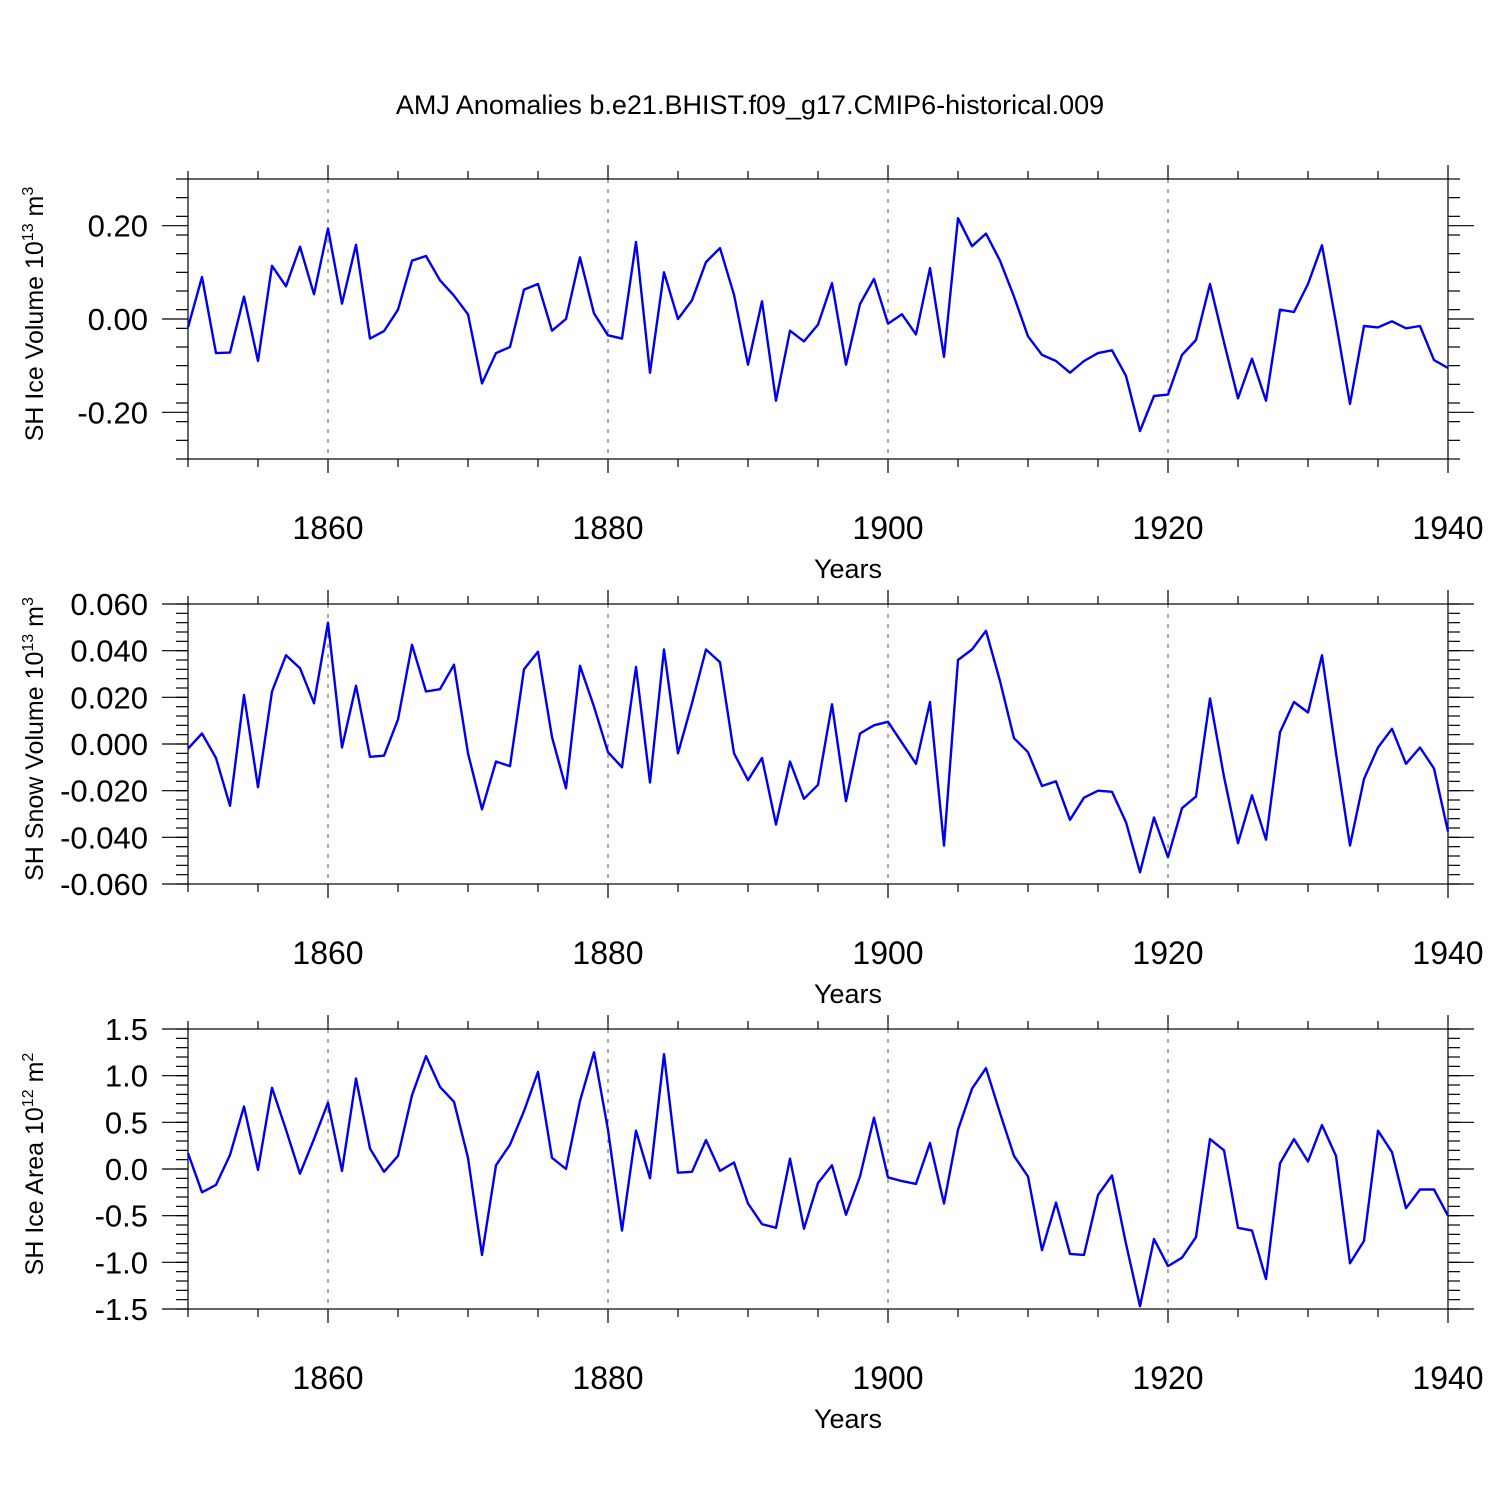  Describe the element at coordinates (104, 837) in the screenshot. I see `y-tick-label: -0.040` at that location.